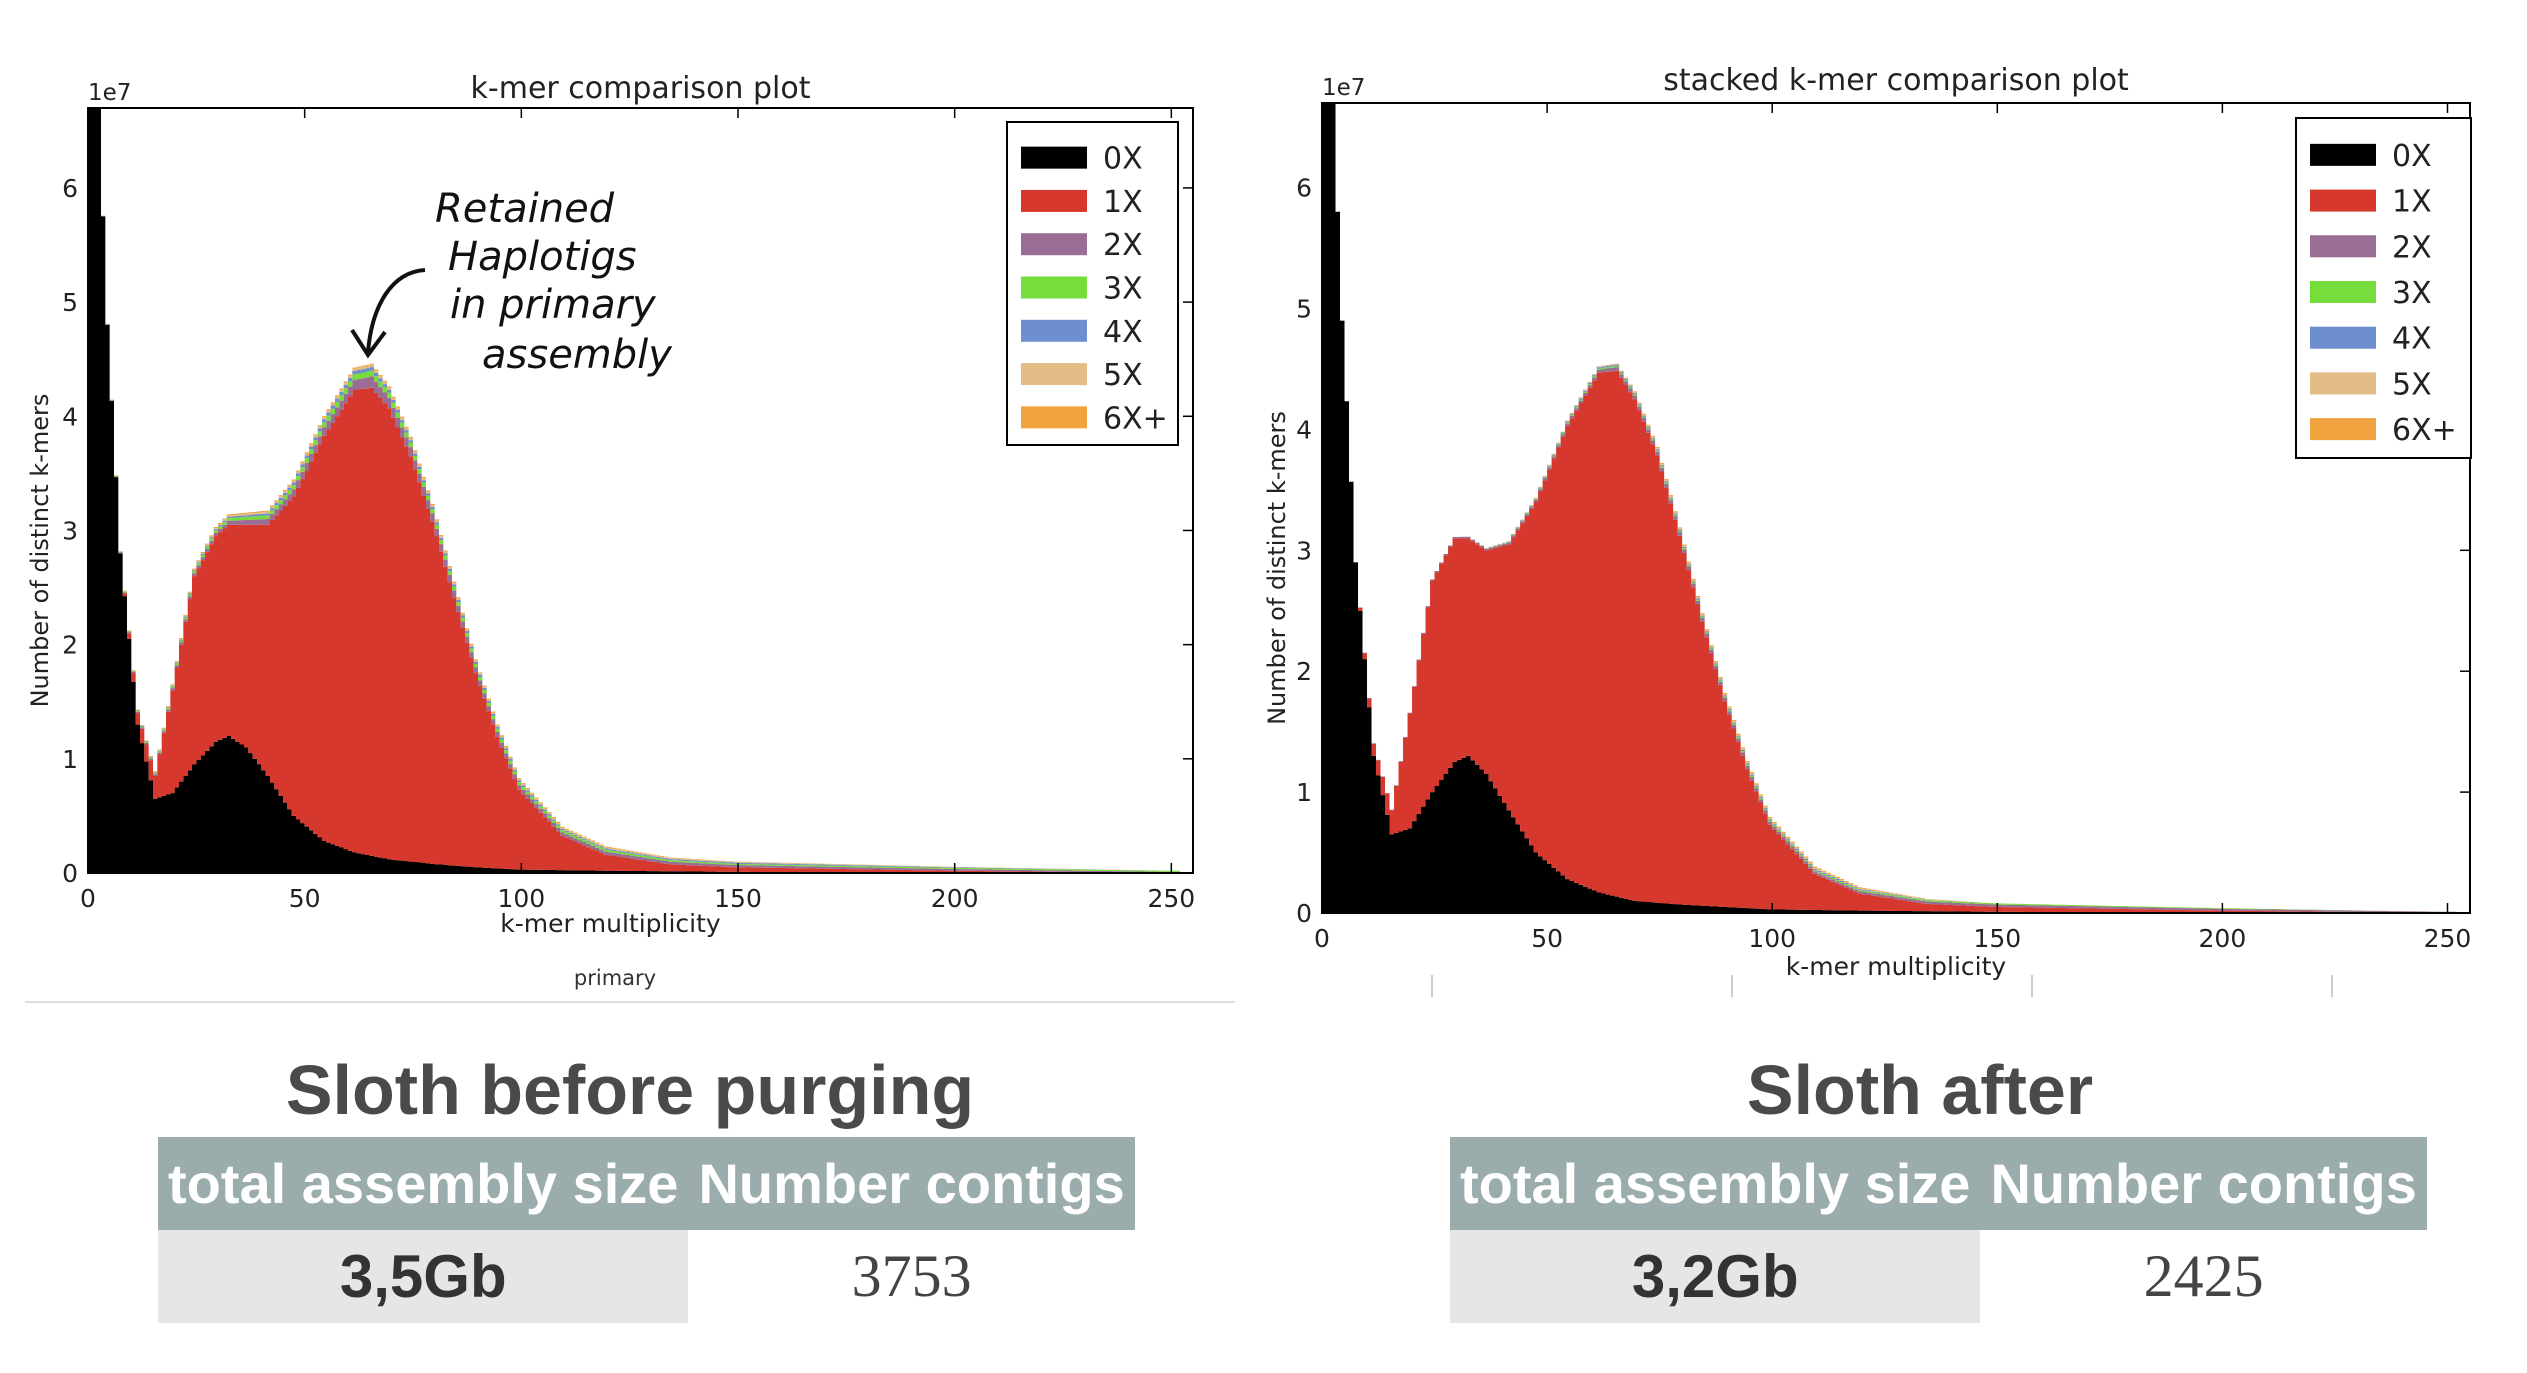 This screenshot has height=1373, width=2527. I want to click on chart1-annotation-line: in primary, so click(553, 305).